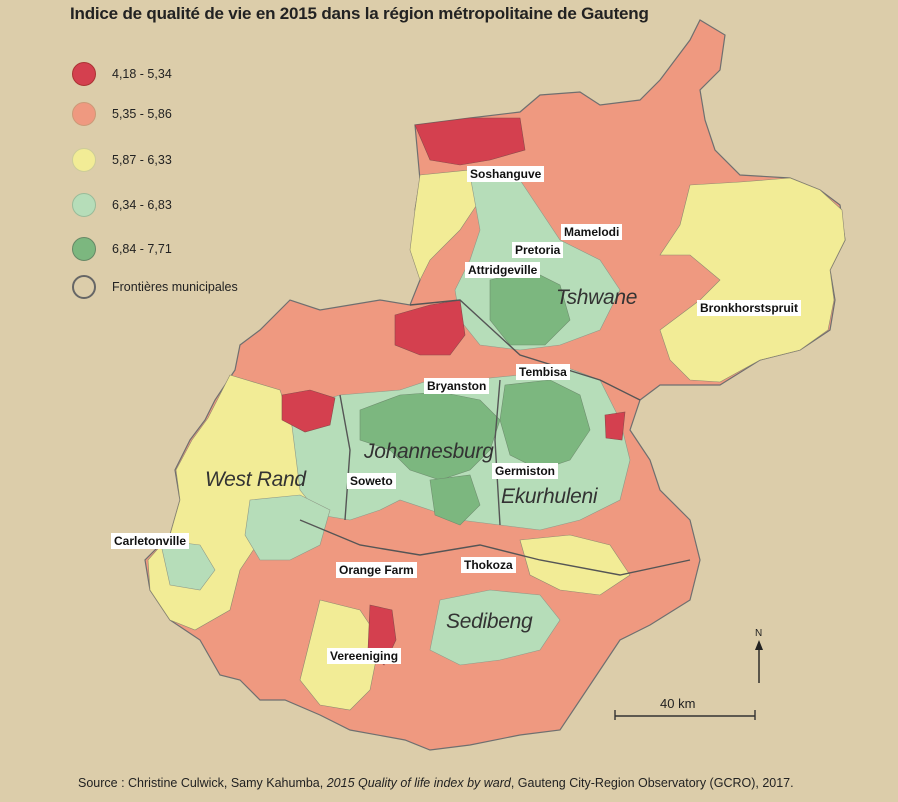 This screenshot has height=802, width=898. I want to click on place-label-tembisa: Tembisa, so click(543, 372).